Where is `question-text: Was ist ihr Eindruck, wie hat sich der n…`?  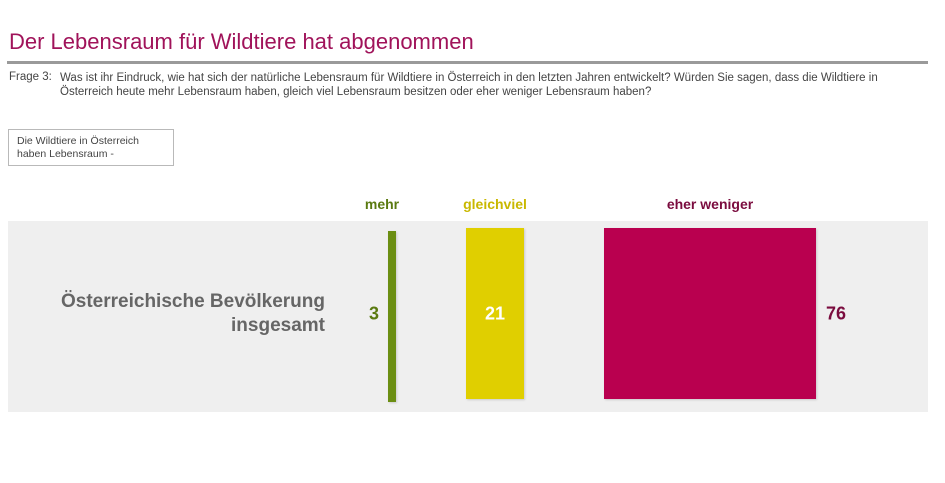 question-text: Was ist ihr Eindruck, wie hat sich der n… is located at coordinates (469, 85).